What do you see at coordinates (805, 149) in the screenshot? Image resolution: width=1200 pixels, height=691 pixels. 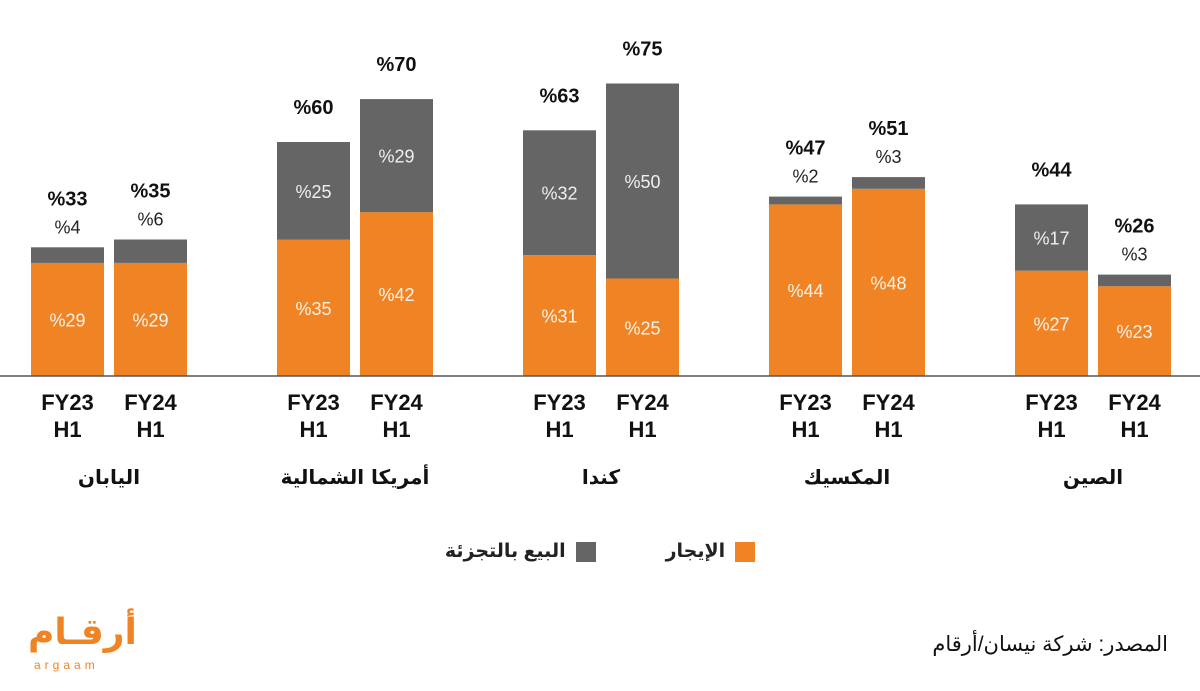 I see `data-label-total: %47` at bounding box center [805, 149].